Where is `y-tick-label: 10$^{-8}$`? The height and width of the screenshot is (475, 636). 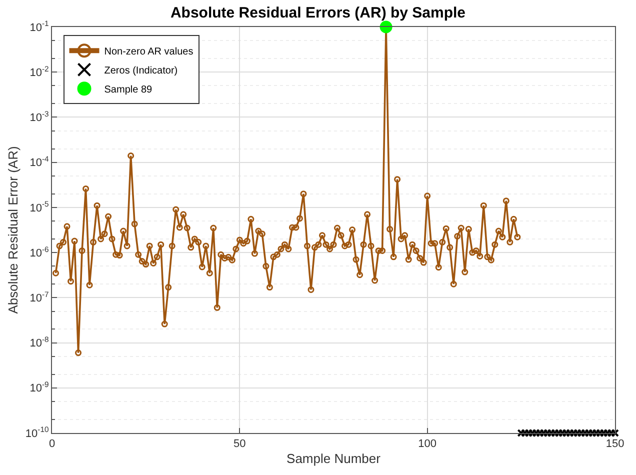 y-tick-label: 10$^{-8}$ is located at coordinates (39, 342).